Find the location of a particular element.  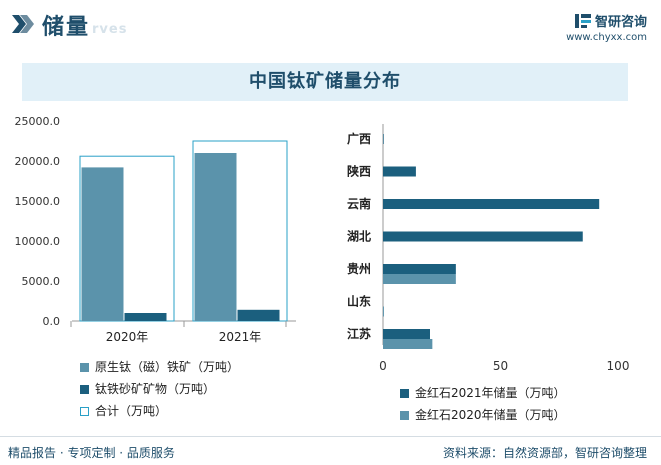

y-category-label: 山东 is located at coordinates (359, 301).